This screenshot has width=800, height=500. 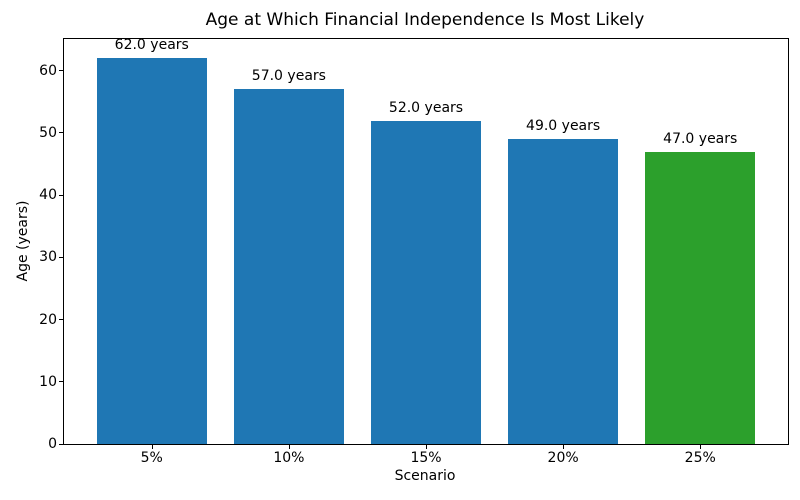 I want to click on x-tick-label: 20%, so click(x=563, y=458).